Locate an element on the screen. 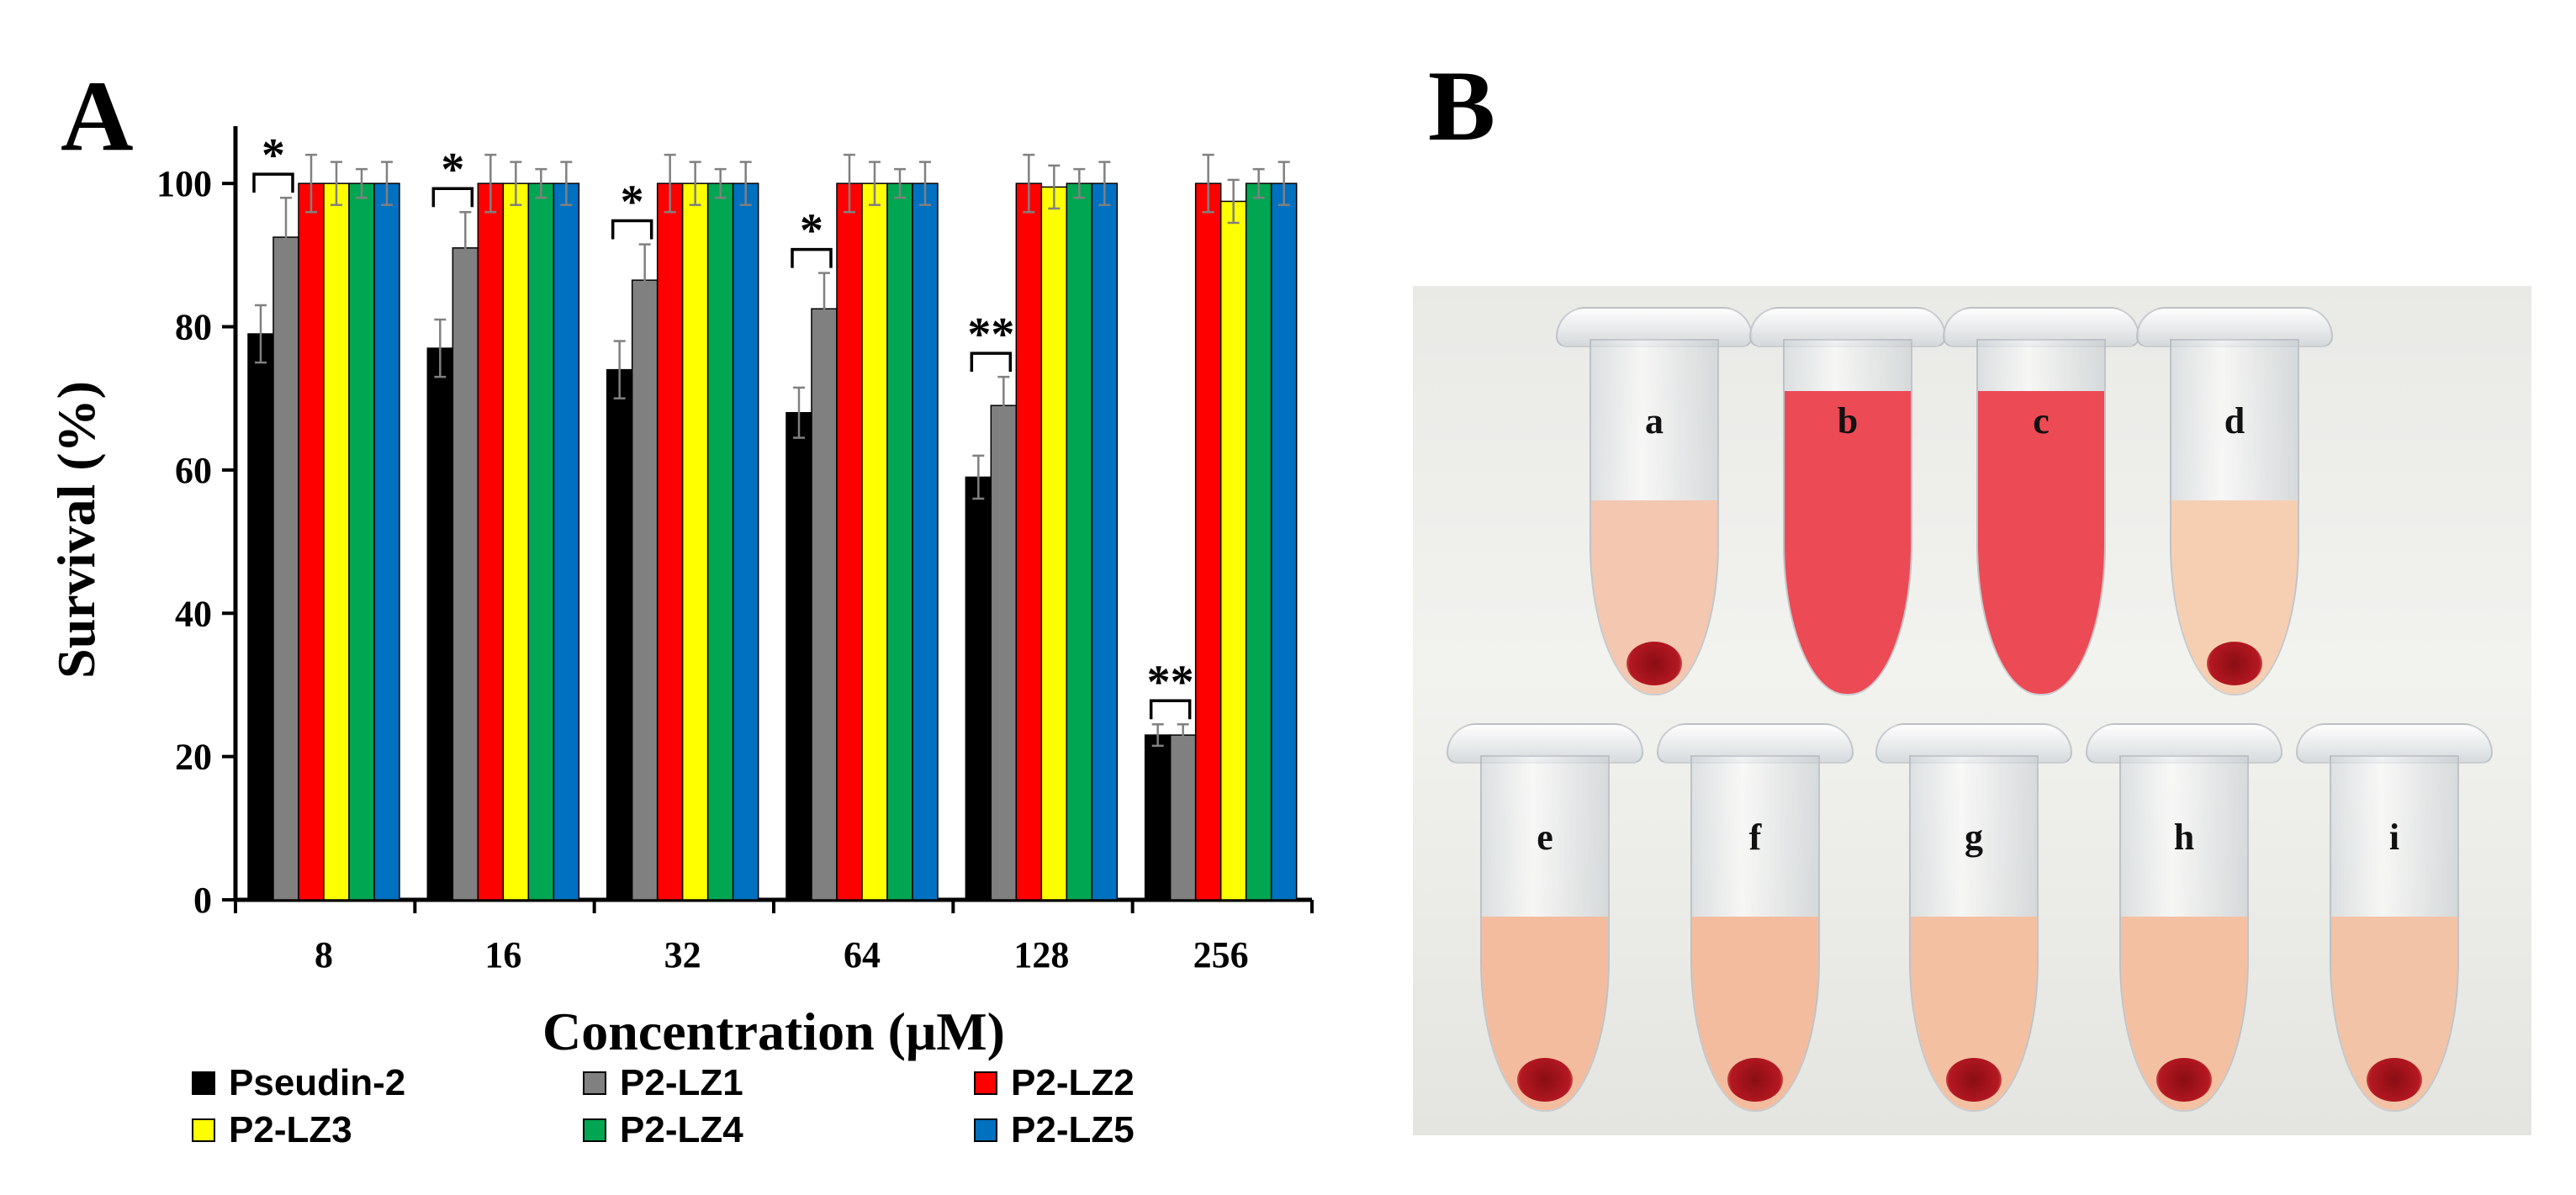  tube-i: i is located at coordinates (2394, 920).